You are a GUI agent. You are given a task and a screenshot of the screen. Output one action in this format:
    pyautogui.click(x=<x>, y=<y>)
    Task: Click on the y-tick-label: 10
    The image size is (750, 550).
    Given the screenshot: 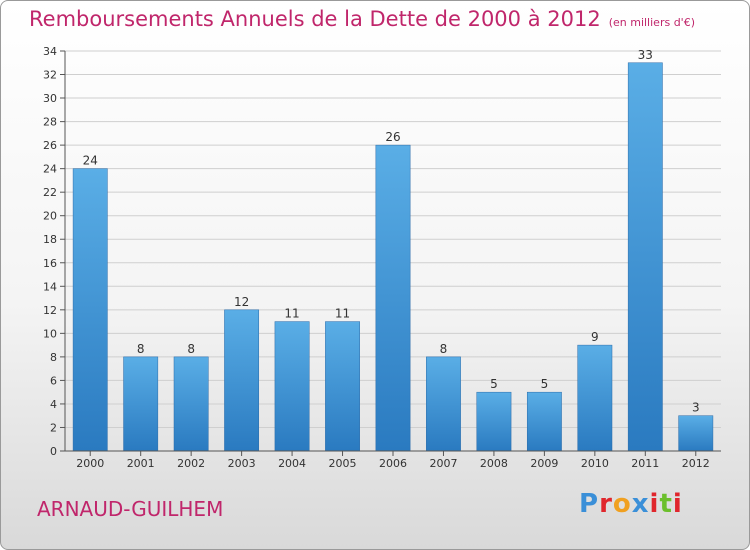 What is the action you would take?
    pyautogui.click(x=50, y=333)
    